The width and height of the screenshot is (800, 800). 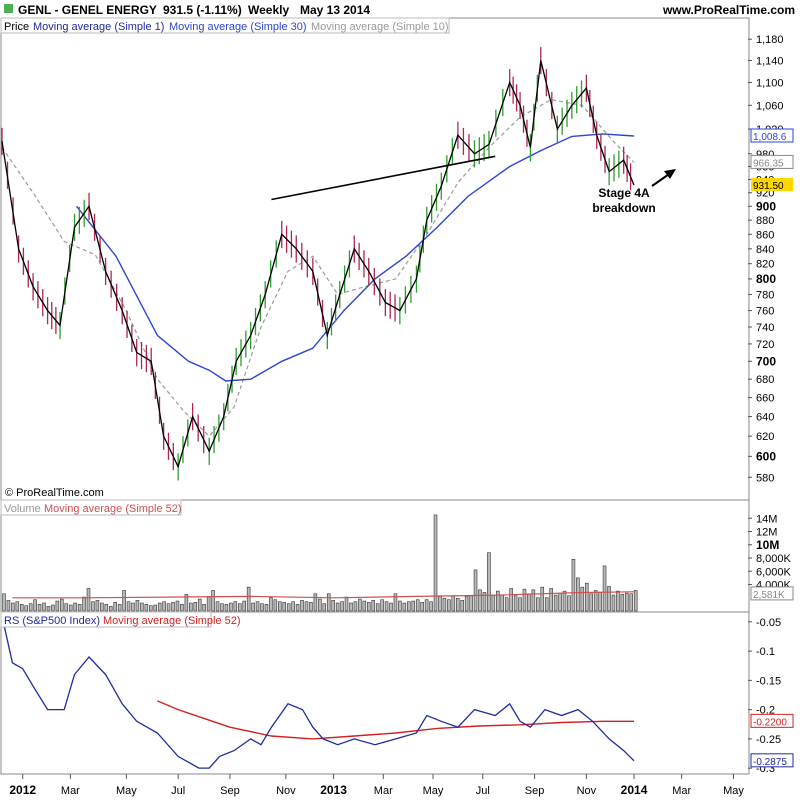 What do you see at coordinates (766, 519) in the screenshot?
I see `volume-tick-label: 14M` at bounding box center [766, 519].